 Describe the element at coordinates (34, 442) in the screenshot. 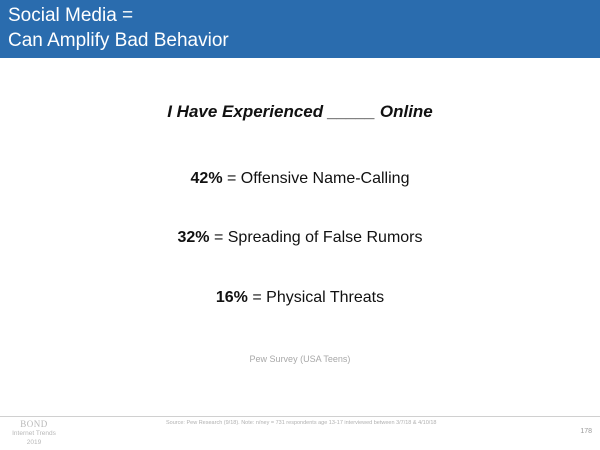

I see `brand-year: 2019` at that location.